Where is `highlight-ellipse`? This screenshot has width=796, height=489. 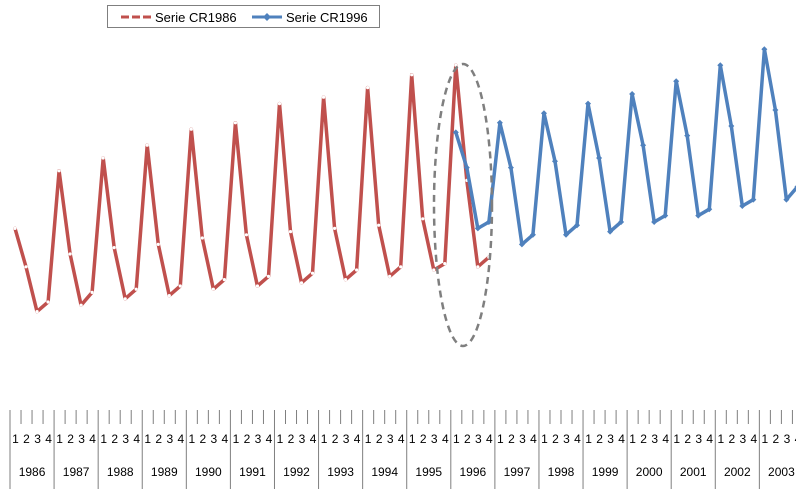 highlight-ellipse is located at coordinates (463, 205).